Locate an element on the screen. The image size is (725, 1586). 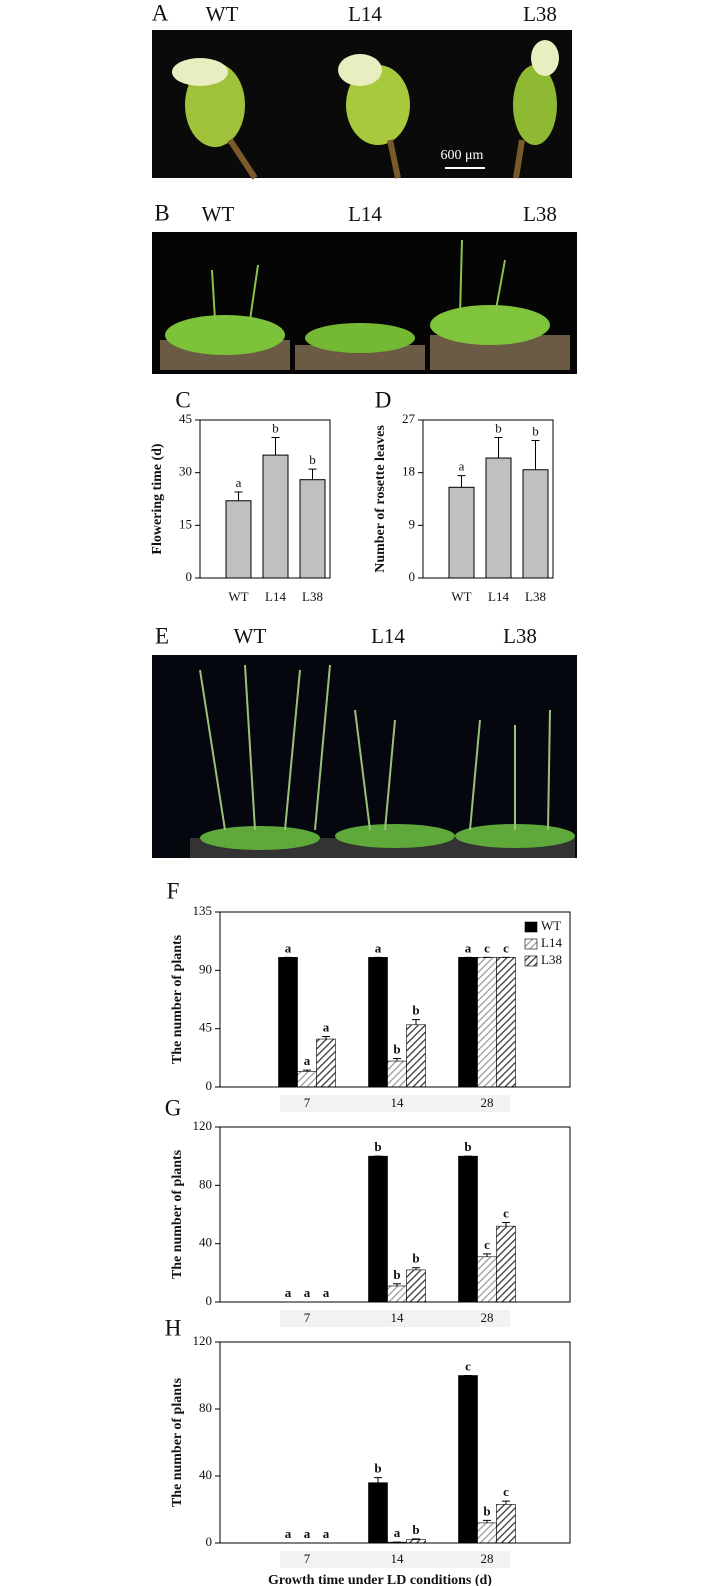
y-tick-label: 30 is located at coordinates (185, 471).